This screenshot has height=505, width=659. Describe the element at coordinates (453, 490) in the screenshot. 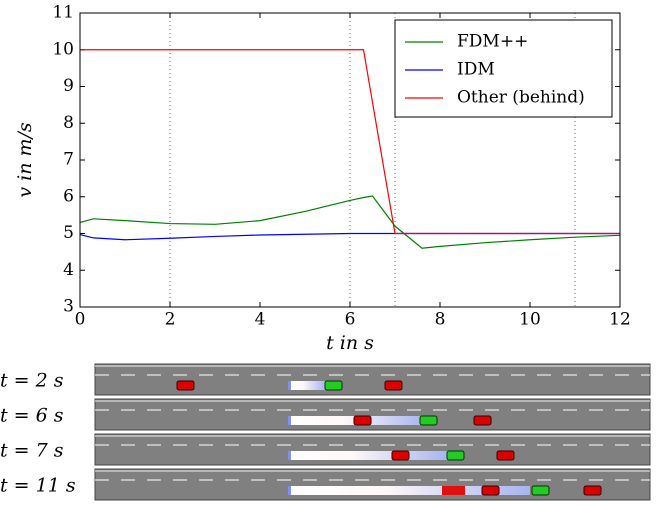

I see `gap-hot` at that location.